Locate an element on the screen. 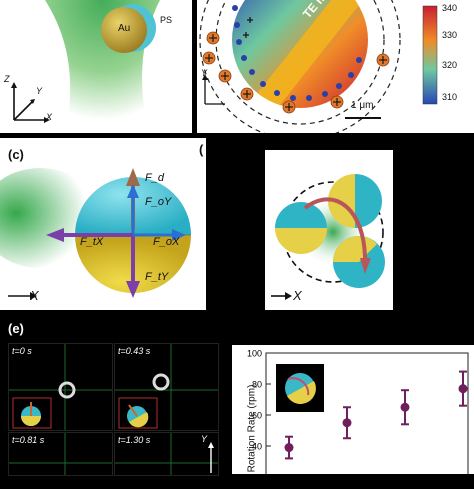  frame-time-label: t=1.30 s is located at coordinates (134, 440).